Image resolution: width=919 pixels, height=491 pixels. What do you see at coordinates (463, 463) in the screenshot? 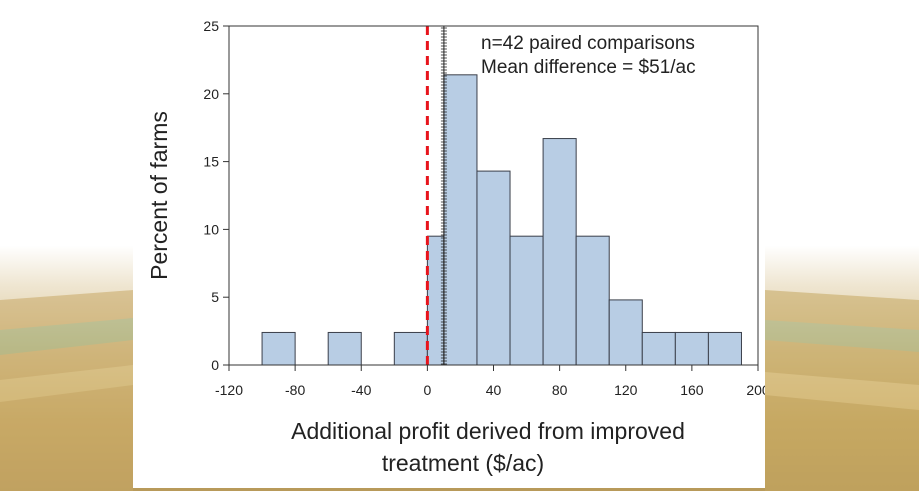
I see `x-axis-label-line2: treatment ($/ac)` at bounding box center [463, 463].